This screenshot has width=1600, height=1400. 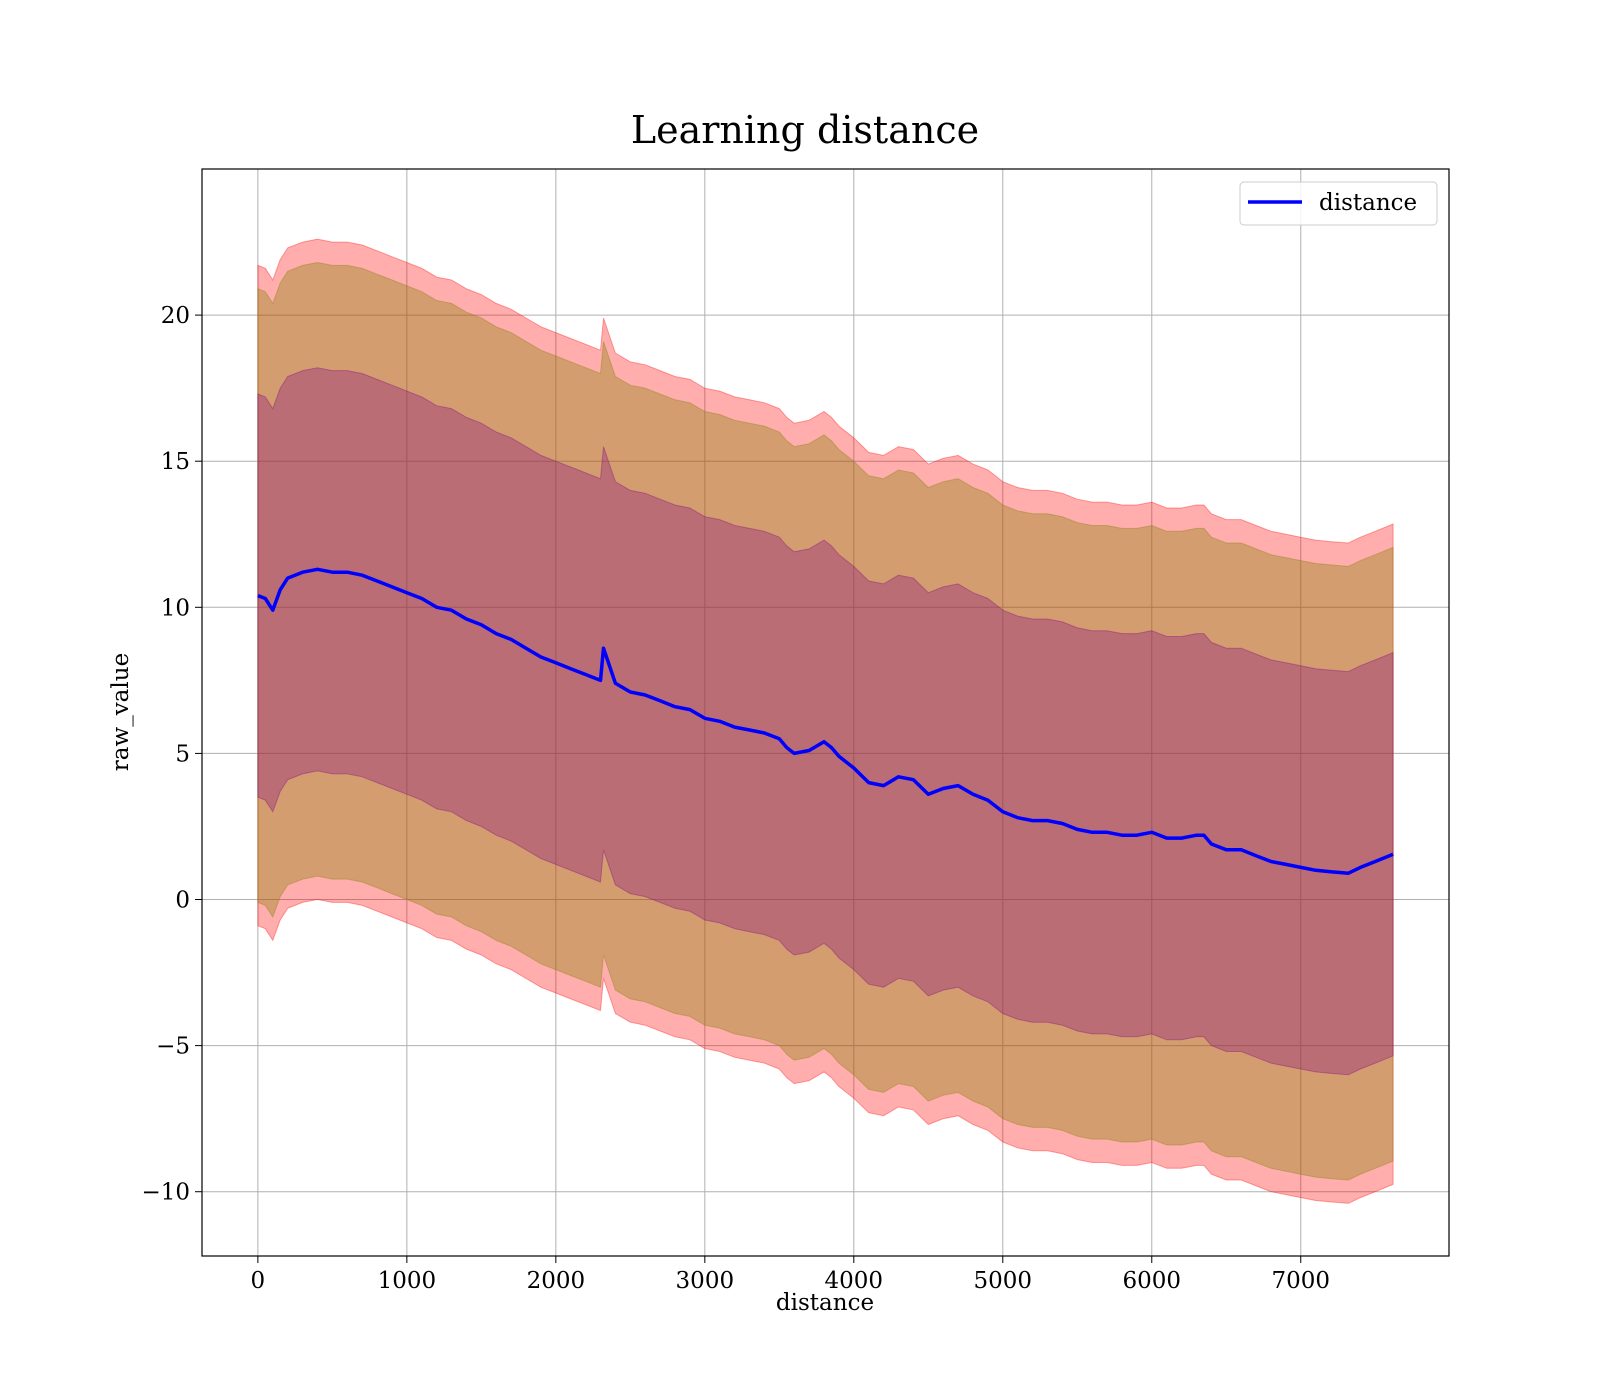 I want to click on y-tick-label: 5, so click(x=182, y=754).